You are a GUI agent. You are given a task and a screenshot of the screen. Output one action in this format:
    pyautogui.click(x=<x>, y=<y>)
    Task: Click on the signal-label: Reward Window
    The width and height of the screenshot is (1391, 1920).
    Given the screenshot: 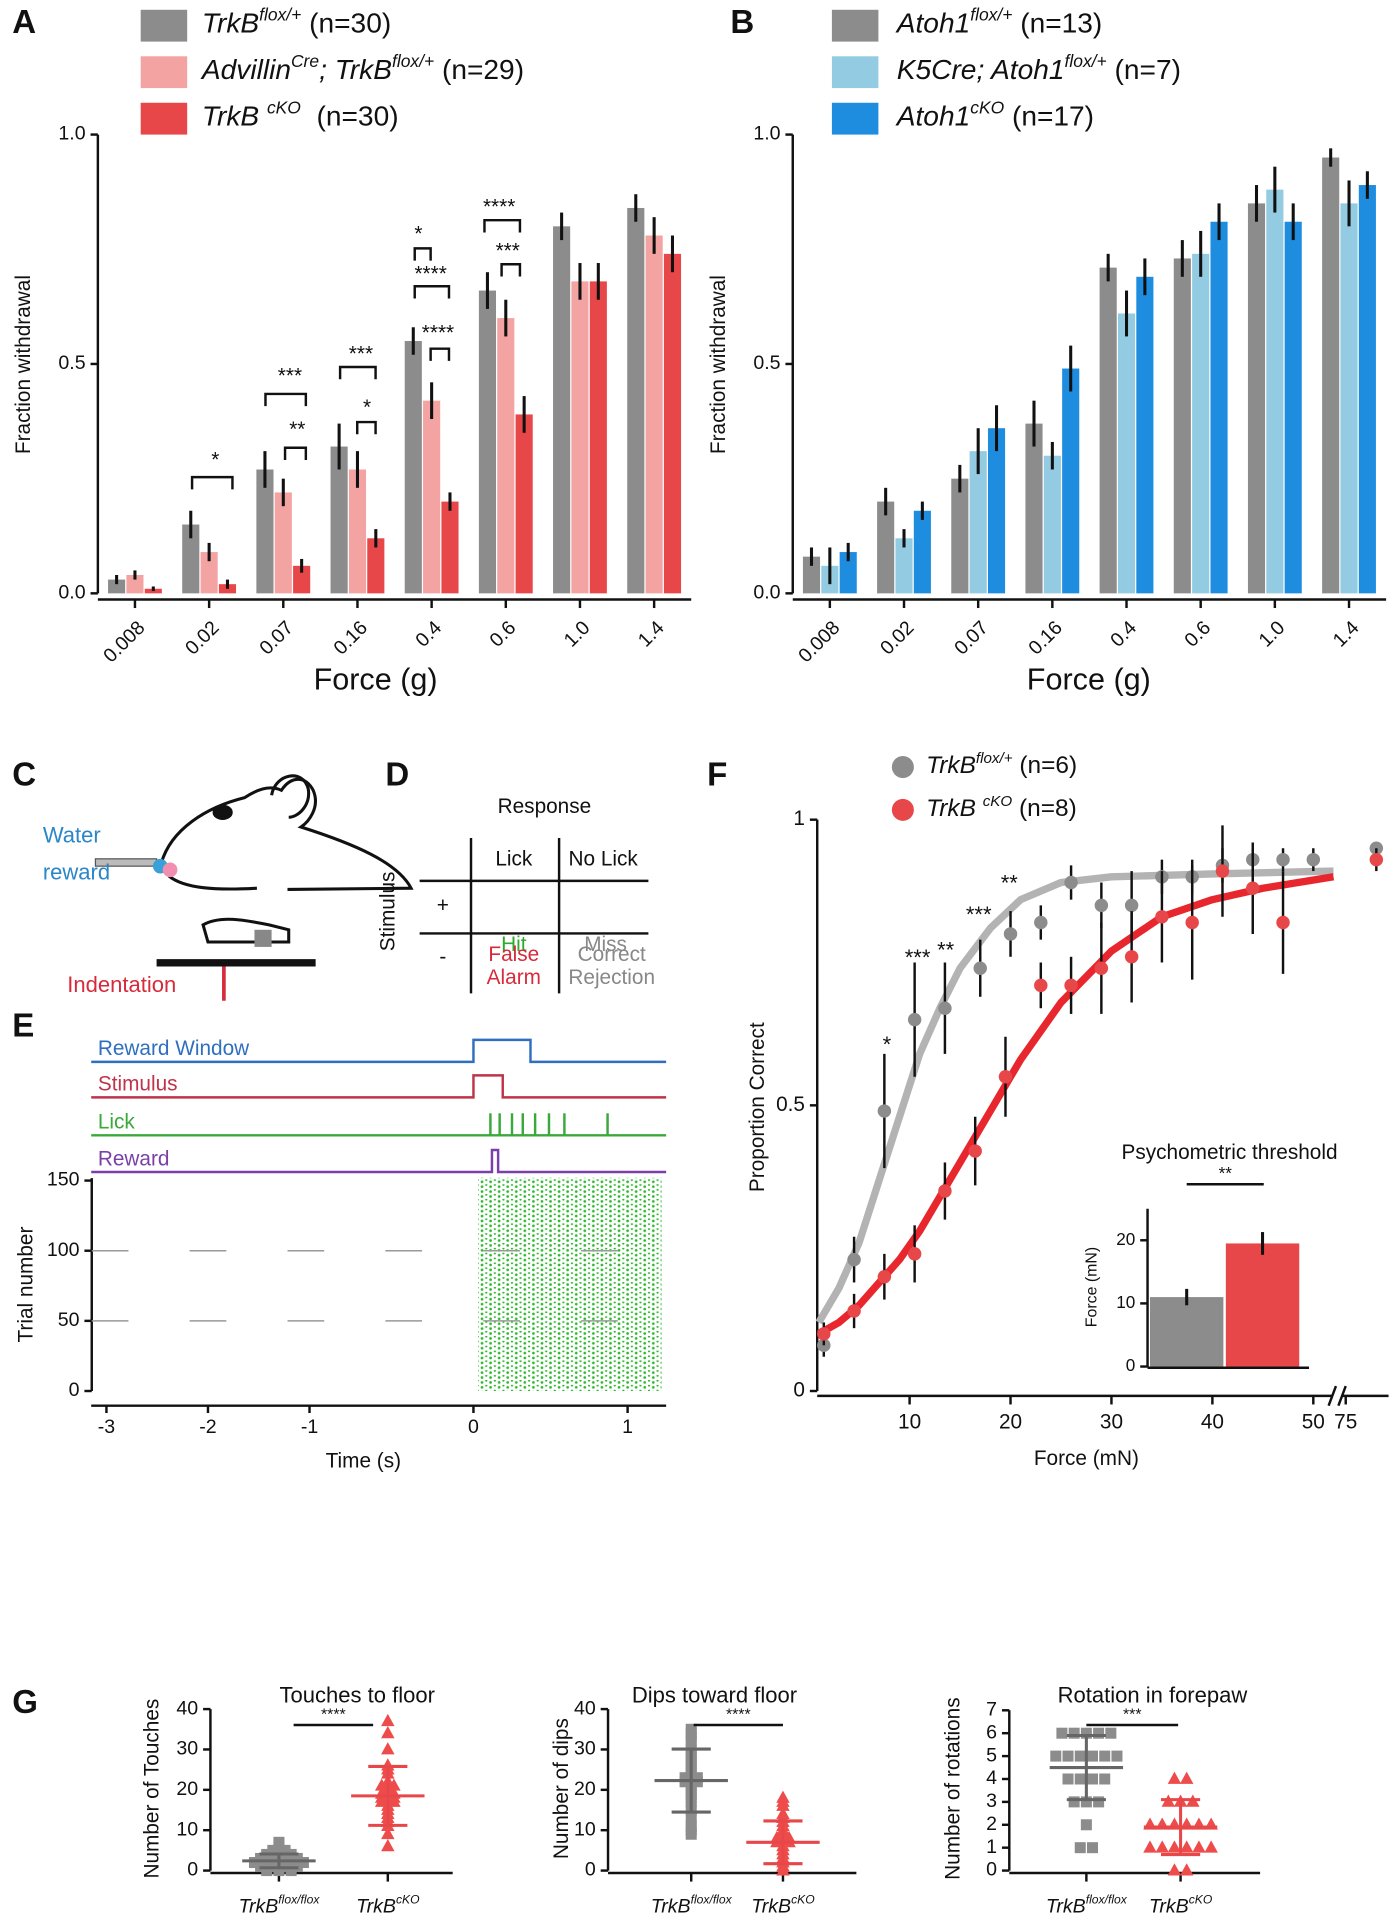 What is the action you would take?
    pyautogui.click(x=174, y=1048)
    